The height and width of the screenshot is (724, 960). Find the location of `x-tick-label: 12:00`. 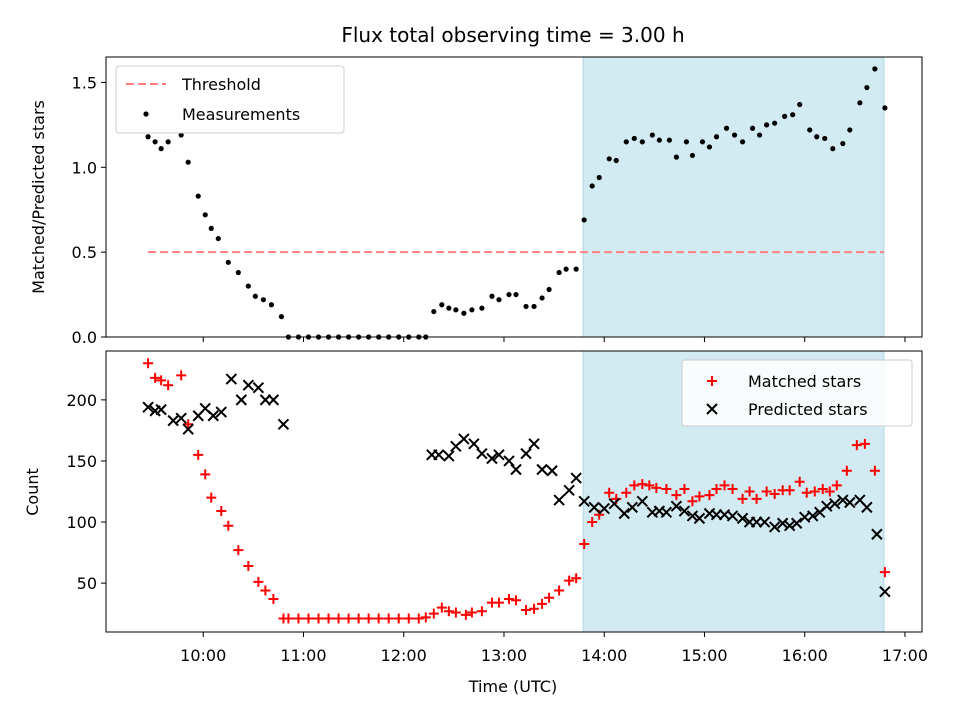

x-tick-label: 12:00 is located at coordinates (404, 655).